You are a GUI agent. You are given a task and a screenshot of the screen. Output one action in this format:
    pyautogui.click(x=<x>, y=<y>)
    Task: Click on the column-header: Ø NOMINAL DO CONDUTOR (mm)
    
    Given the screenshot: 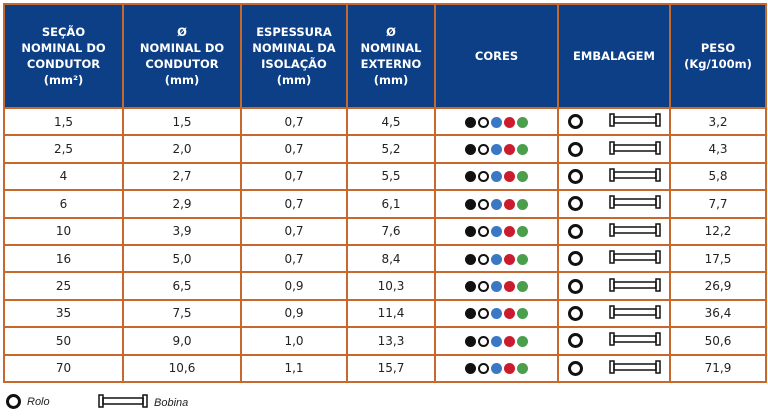 What is the action you would take?
    pyautogui.click(x=182, y=56)
    